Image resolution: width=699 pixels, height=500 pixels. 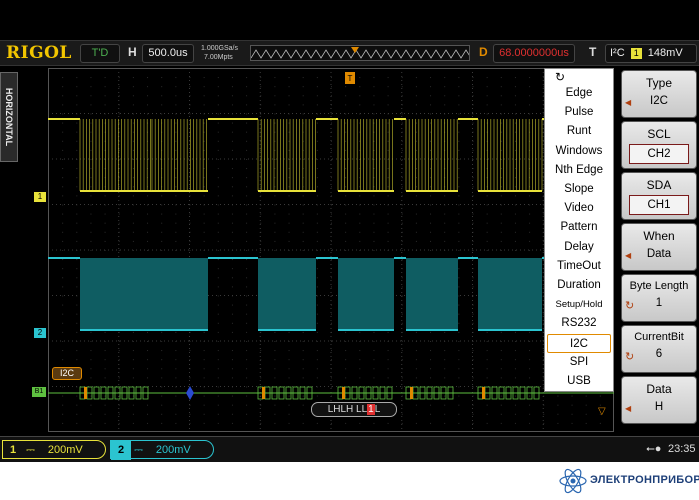 What do you see at coordinates (654, 449) in the screenshot?
I see `usb-icon: ⭠●` at bounding box center [654, 449].